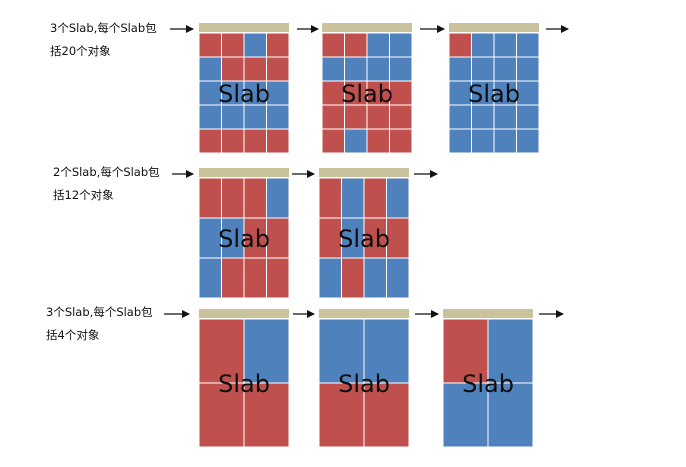  What do you see at coordinates (83, 195) in the screenshot?
I see `row-2-label-line2: 括12个对象` at bounding box center [83, 195].